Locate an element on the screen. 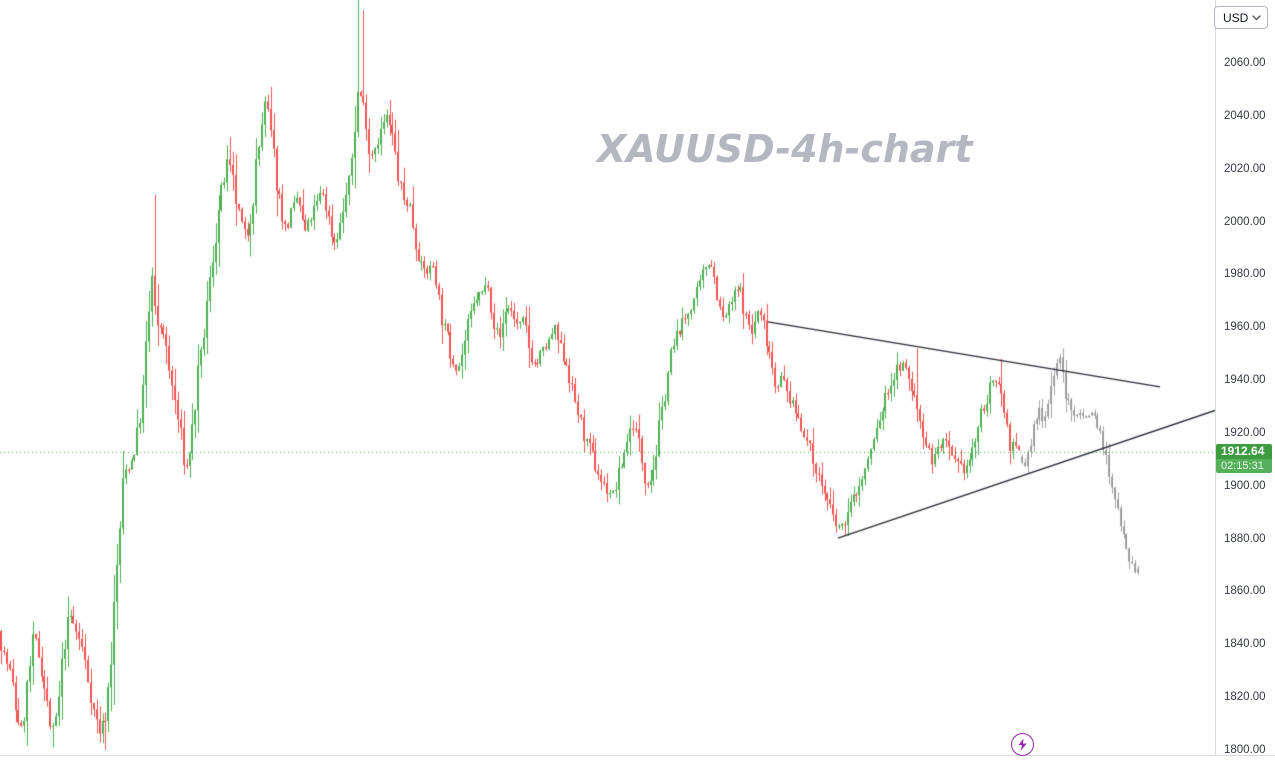 The width and height of the screenshot is (1275, 760). last-price-label: 1912.64 02:15:31 is located at coordinates (1244, 459).